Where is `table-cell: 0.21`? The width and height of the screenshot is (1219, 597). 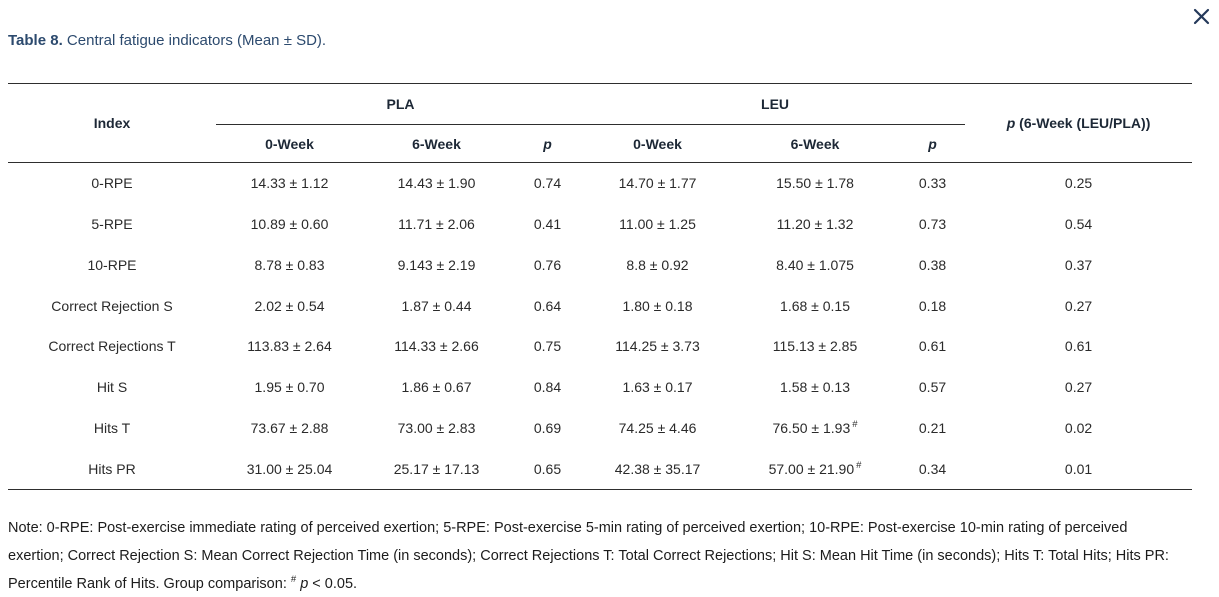 table-cell: 0.21 is located at coordinates (932, 427).